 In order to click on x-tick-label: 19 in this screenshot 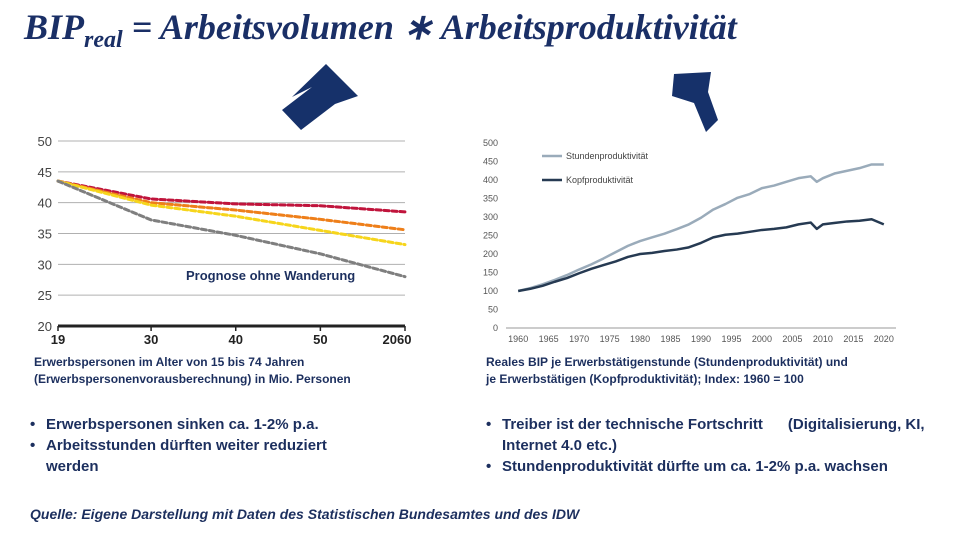, I will do `click(58, 339)`.